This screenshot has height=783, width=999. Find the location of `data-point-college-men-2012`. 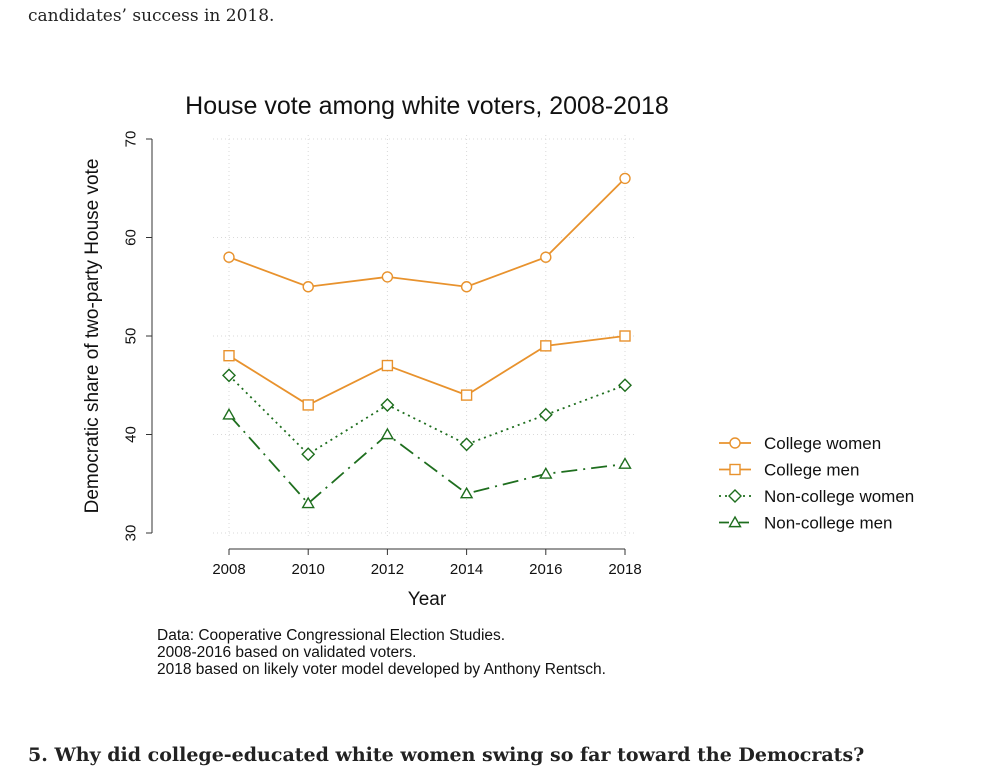

data-point-college-men-2012 is located at coordinates (387, 365).